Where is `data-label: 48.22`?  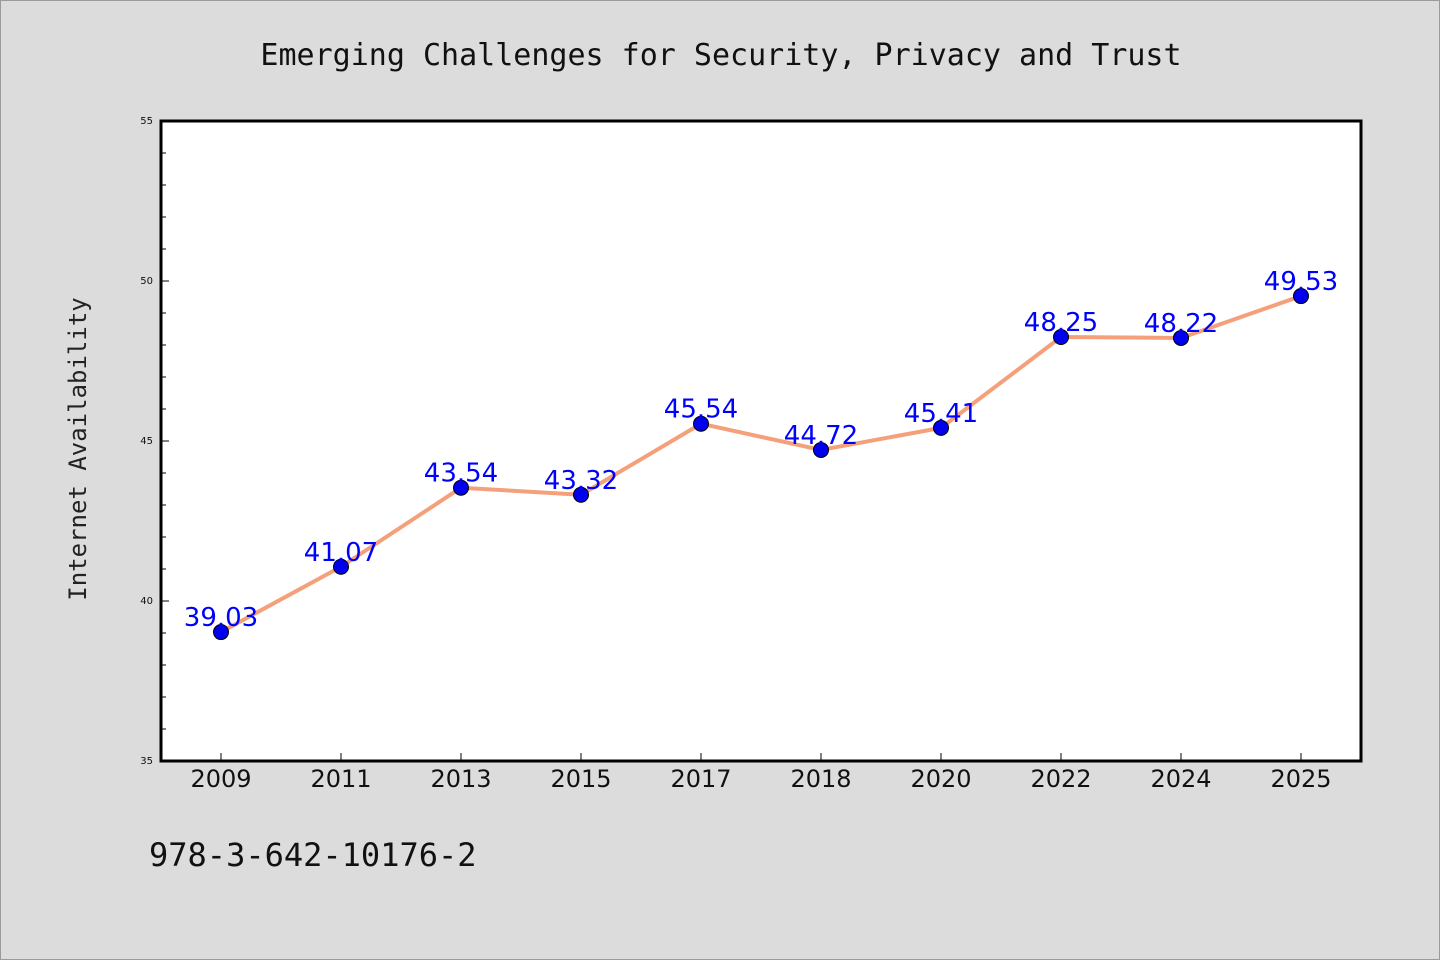 data-label: 48.22 is located at coordinates (1181, 324).